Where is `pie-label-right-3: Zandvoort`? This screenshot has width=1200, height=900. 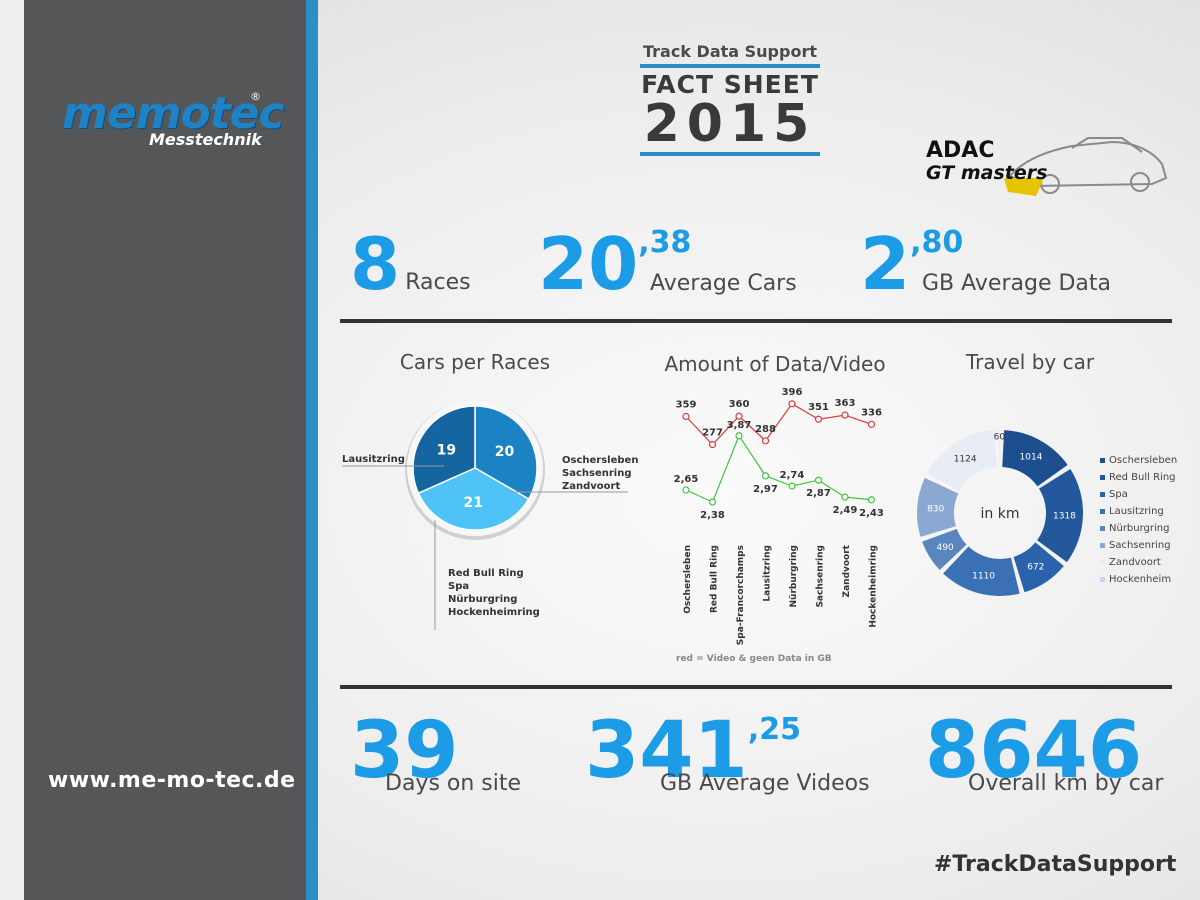 pie-label-right-3: Zandvoort is located at coordinates (591, 486).